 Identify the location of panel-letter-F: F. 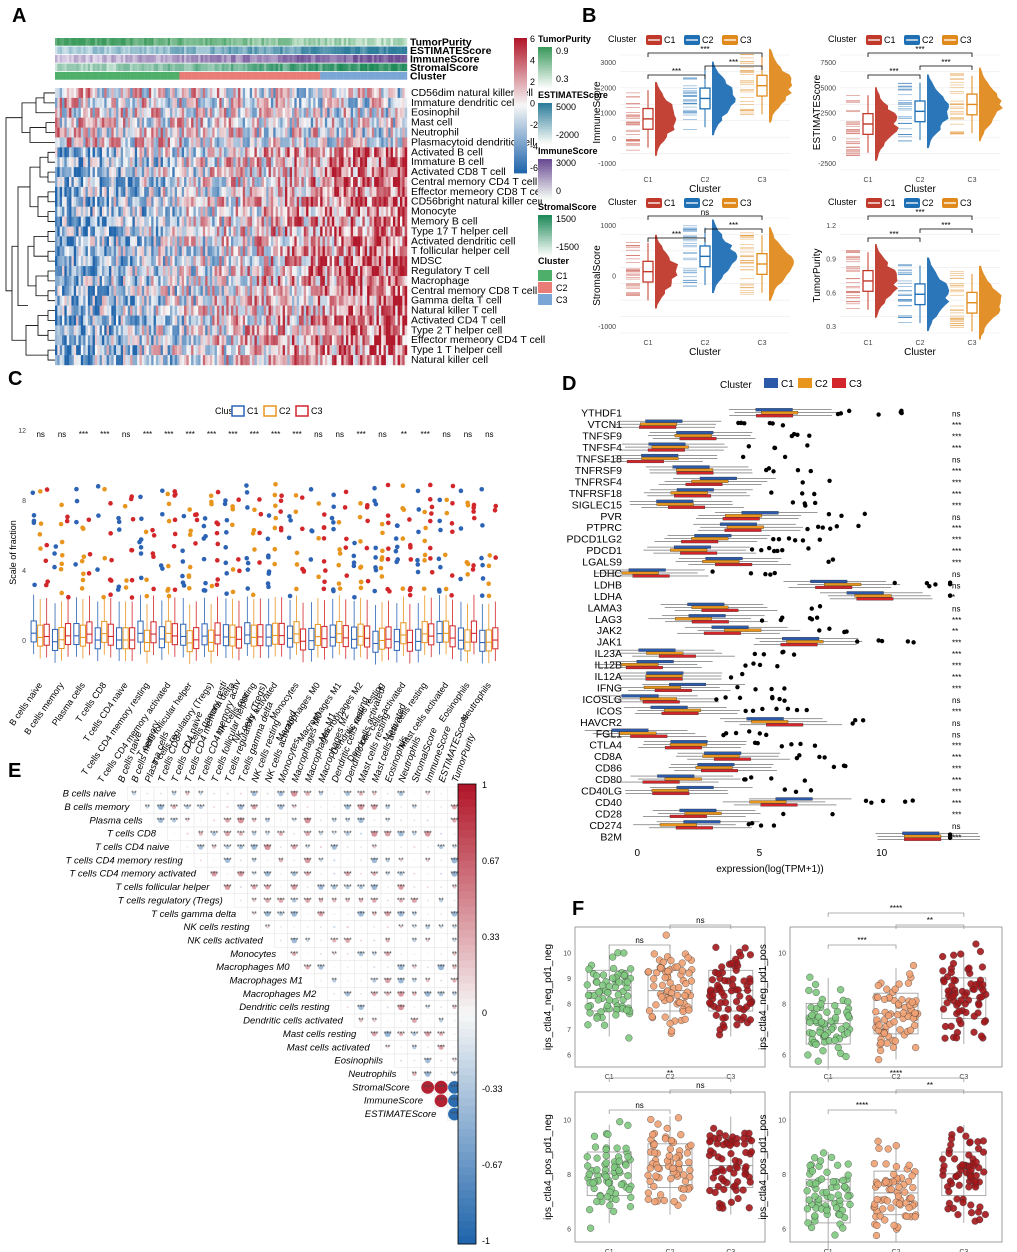
(578, 909).